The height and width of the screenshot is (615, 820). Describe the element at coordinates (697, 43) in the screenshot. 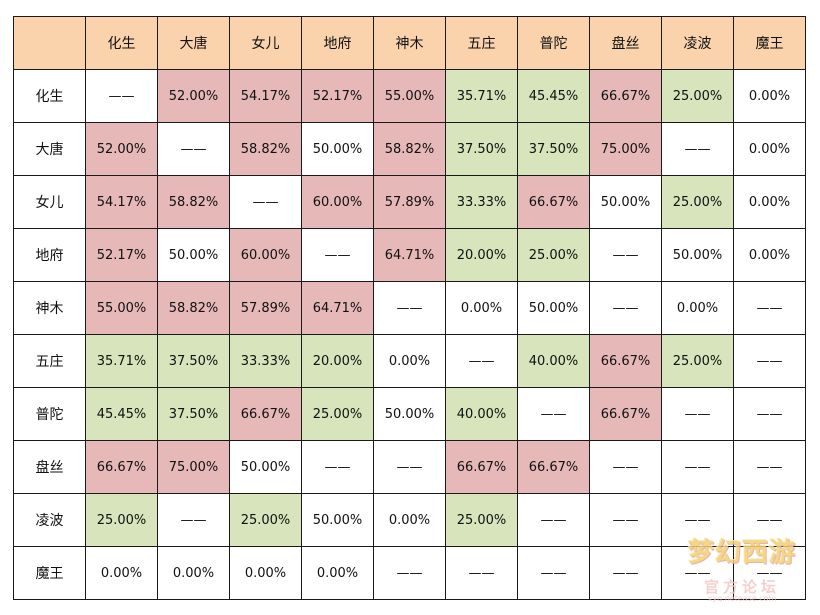

I see `column-header: 凌波` at that location.